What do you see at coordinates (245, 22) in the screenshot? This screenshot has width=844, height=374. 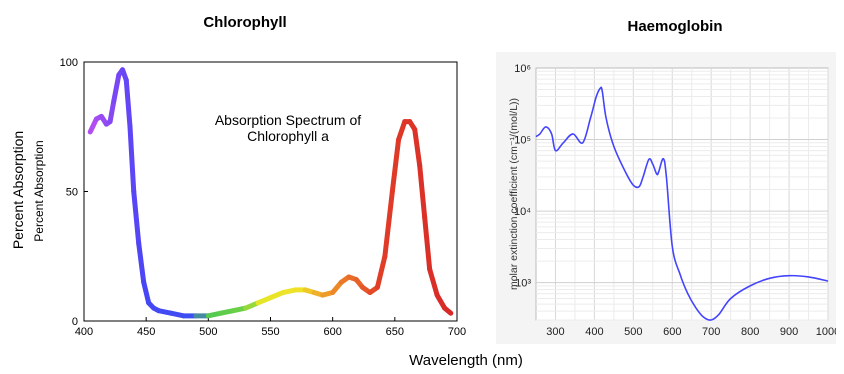 I see `left-chart-title: Chlorophyll` at bounding box center [245, 22].